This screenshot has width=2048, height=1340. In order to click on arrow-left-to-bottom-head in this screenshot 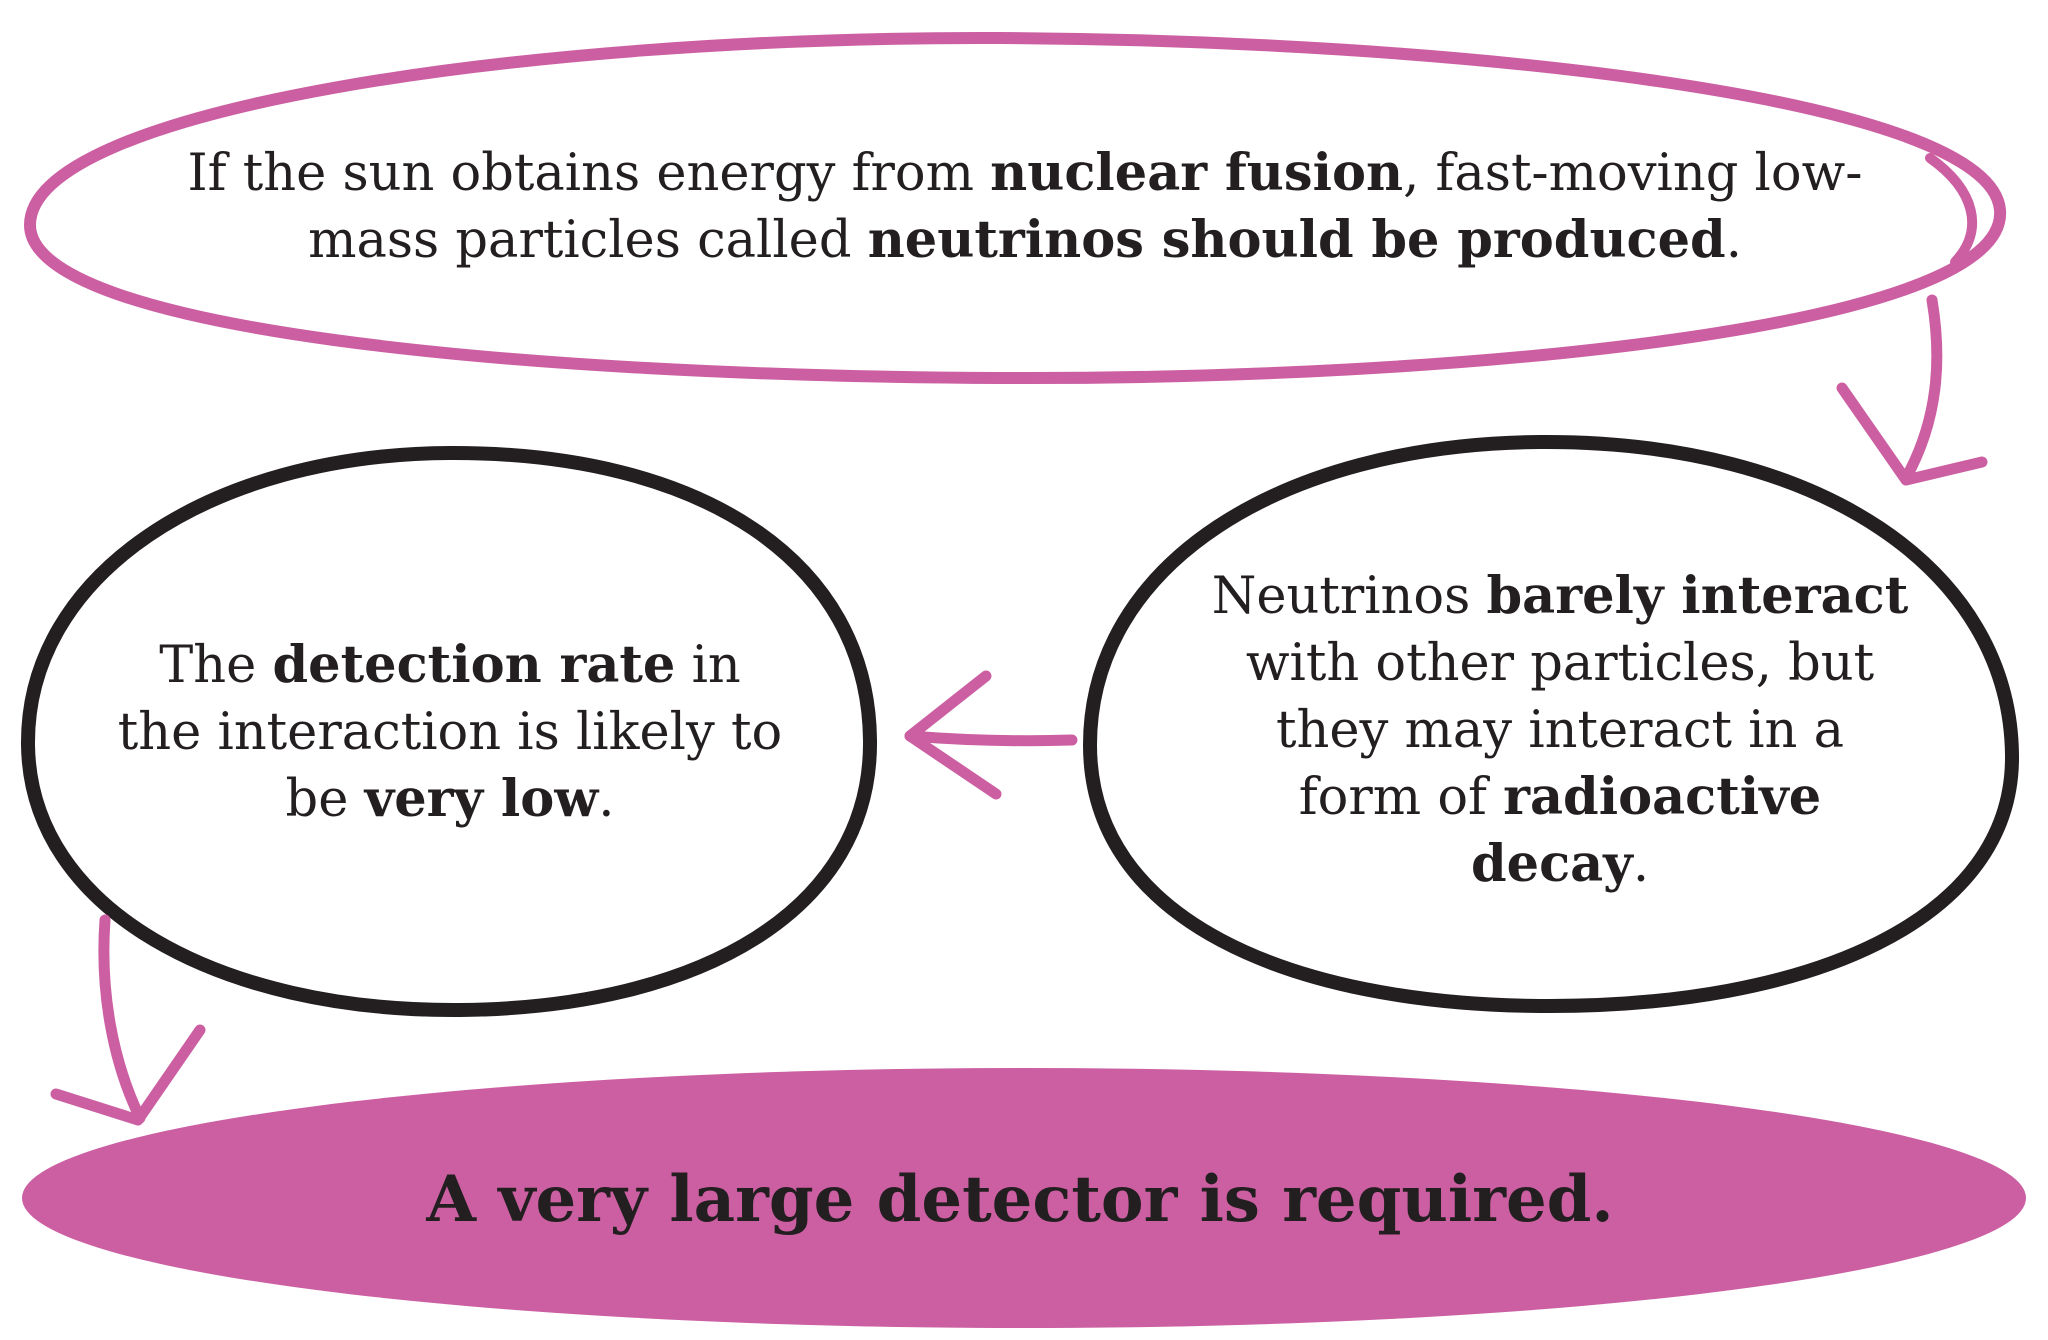, I will do `click(128, 1075)`.